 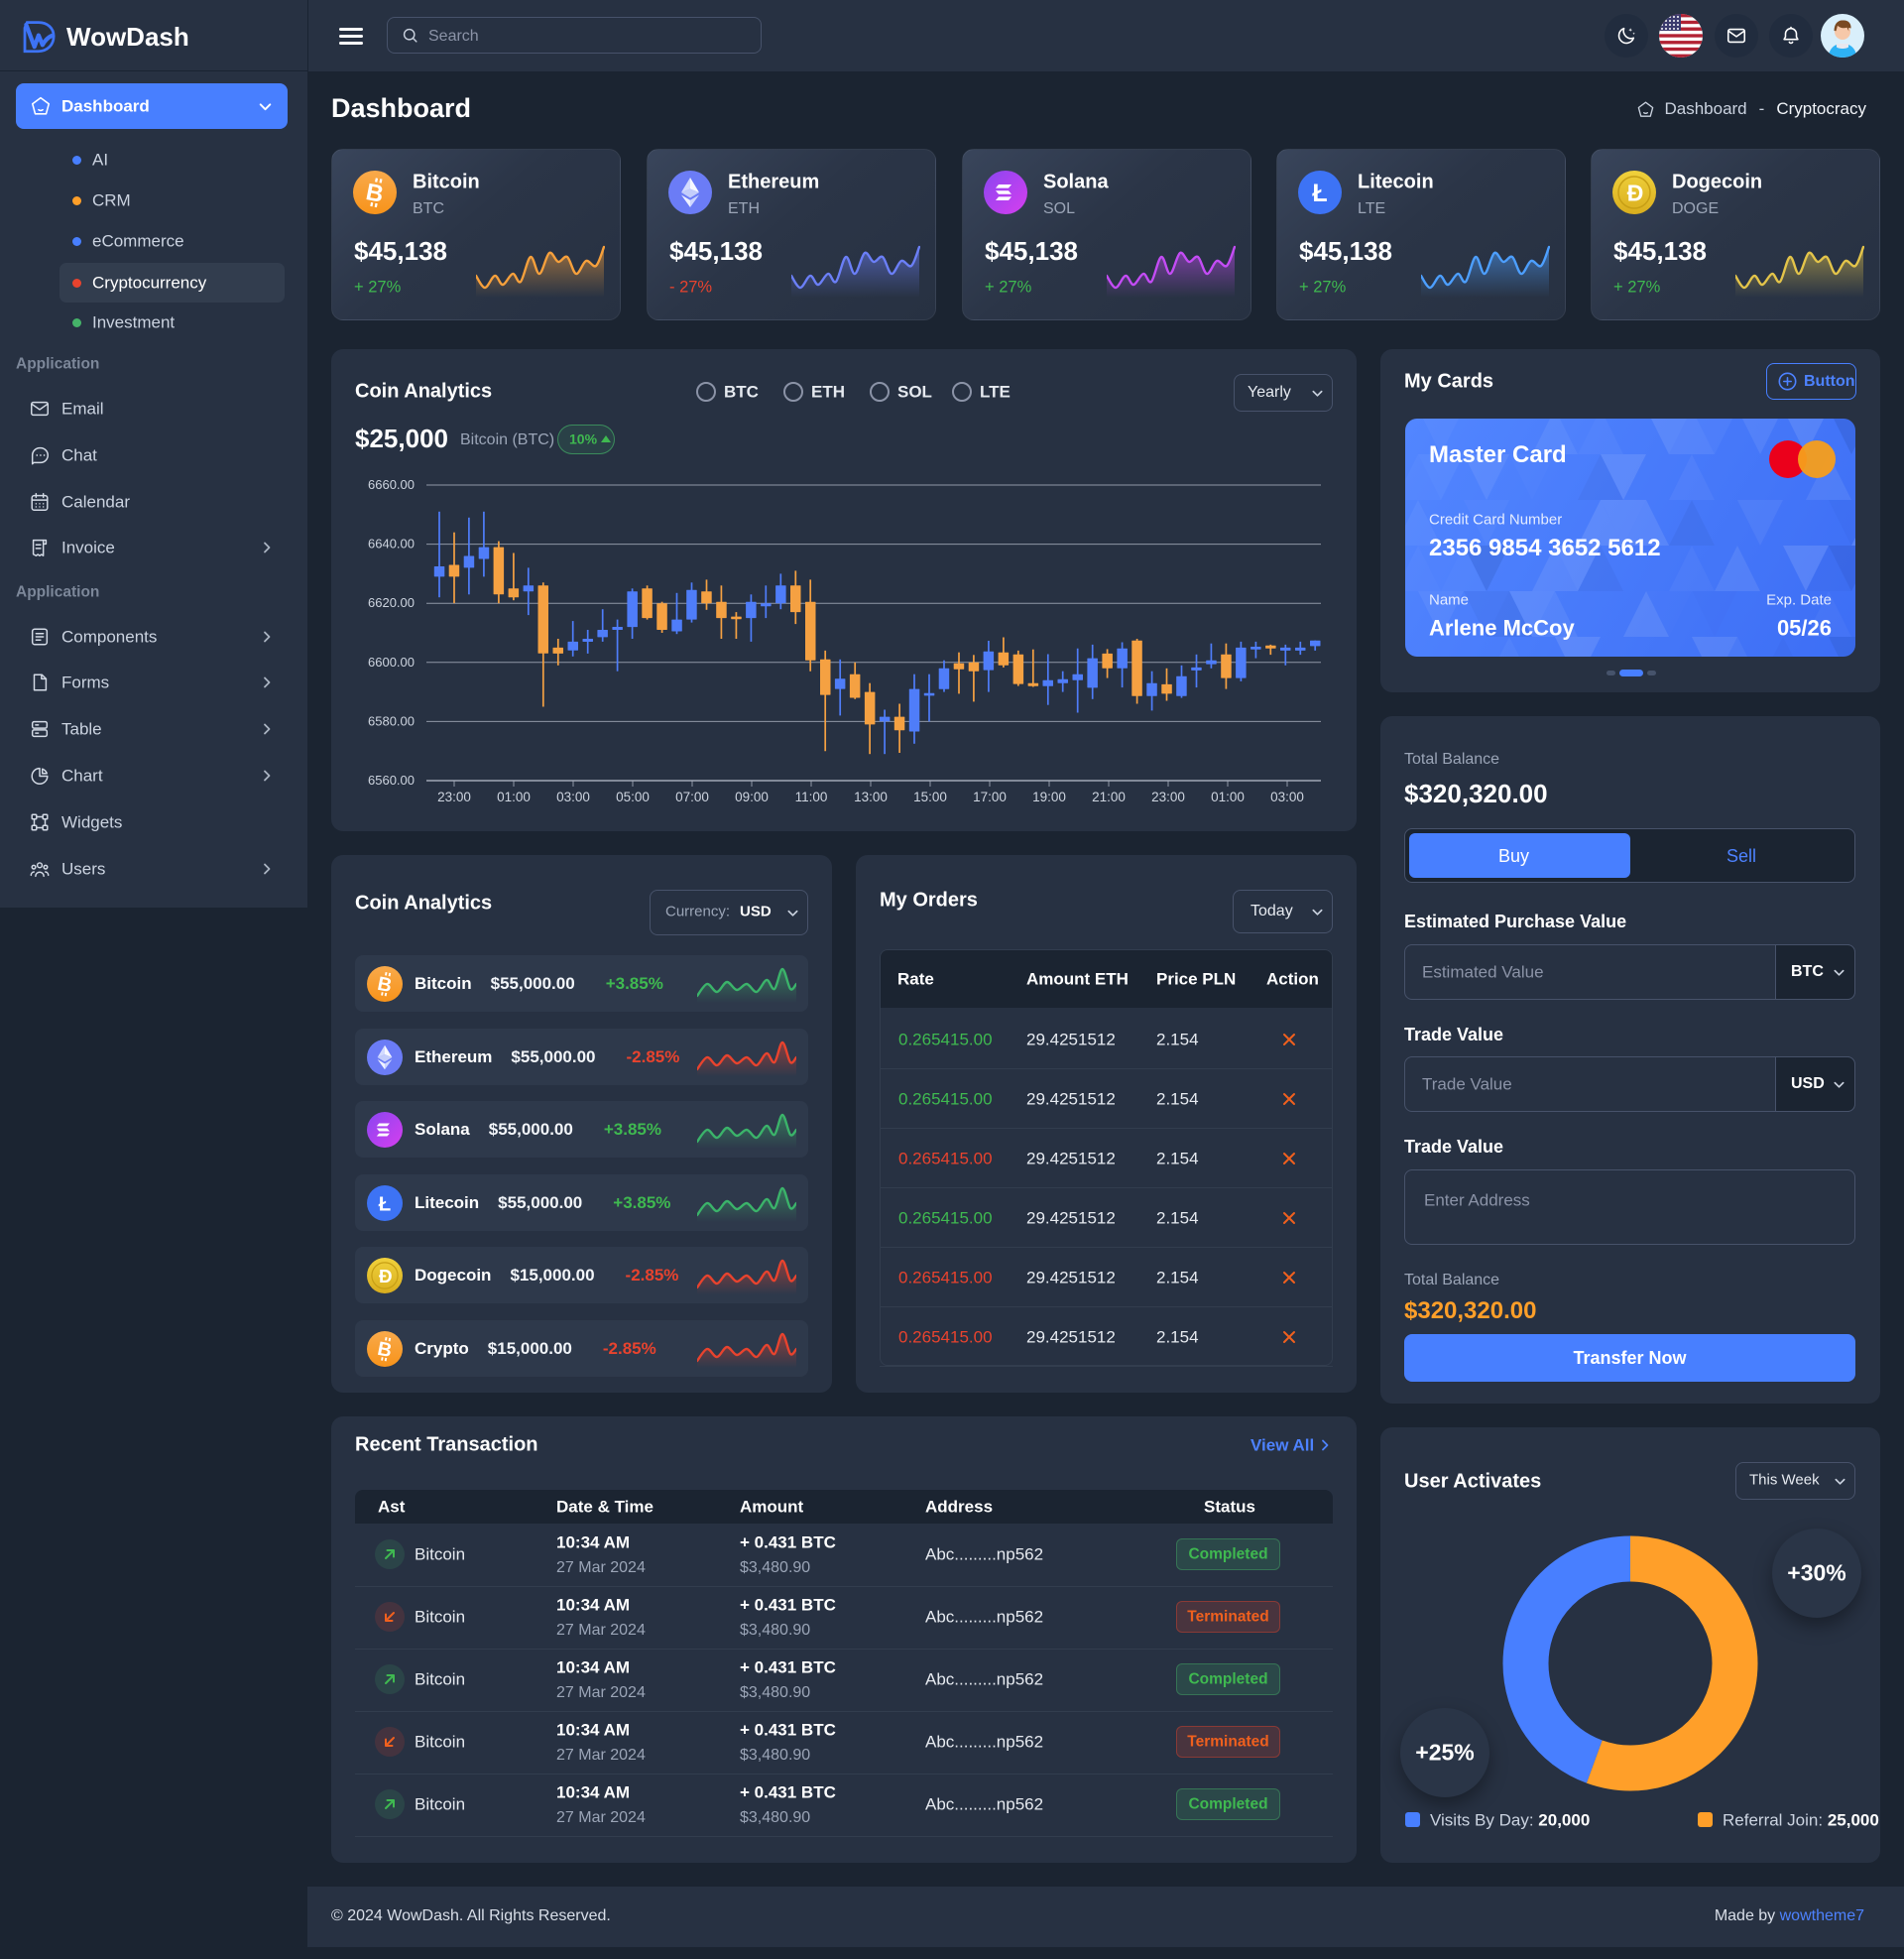 I want to click on svg-text: 09:00, so click(x=752, y=797).